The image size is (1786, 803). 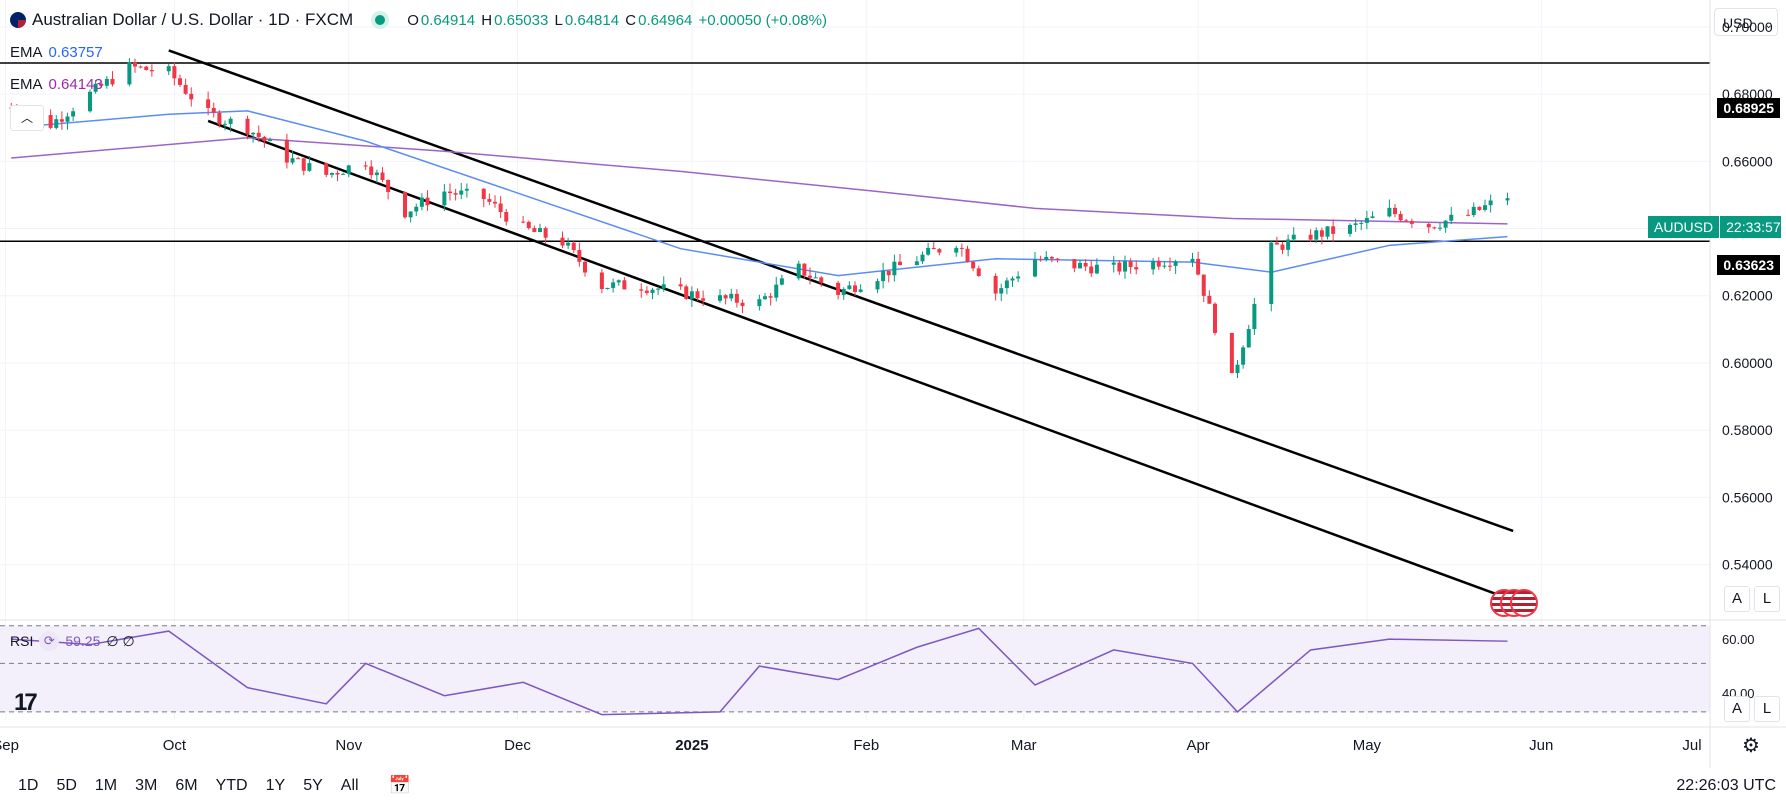 I want to click on currency-button: USD ⌄, so click(x=1746, y=22).